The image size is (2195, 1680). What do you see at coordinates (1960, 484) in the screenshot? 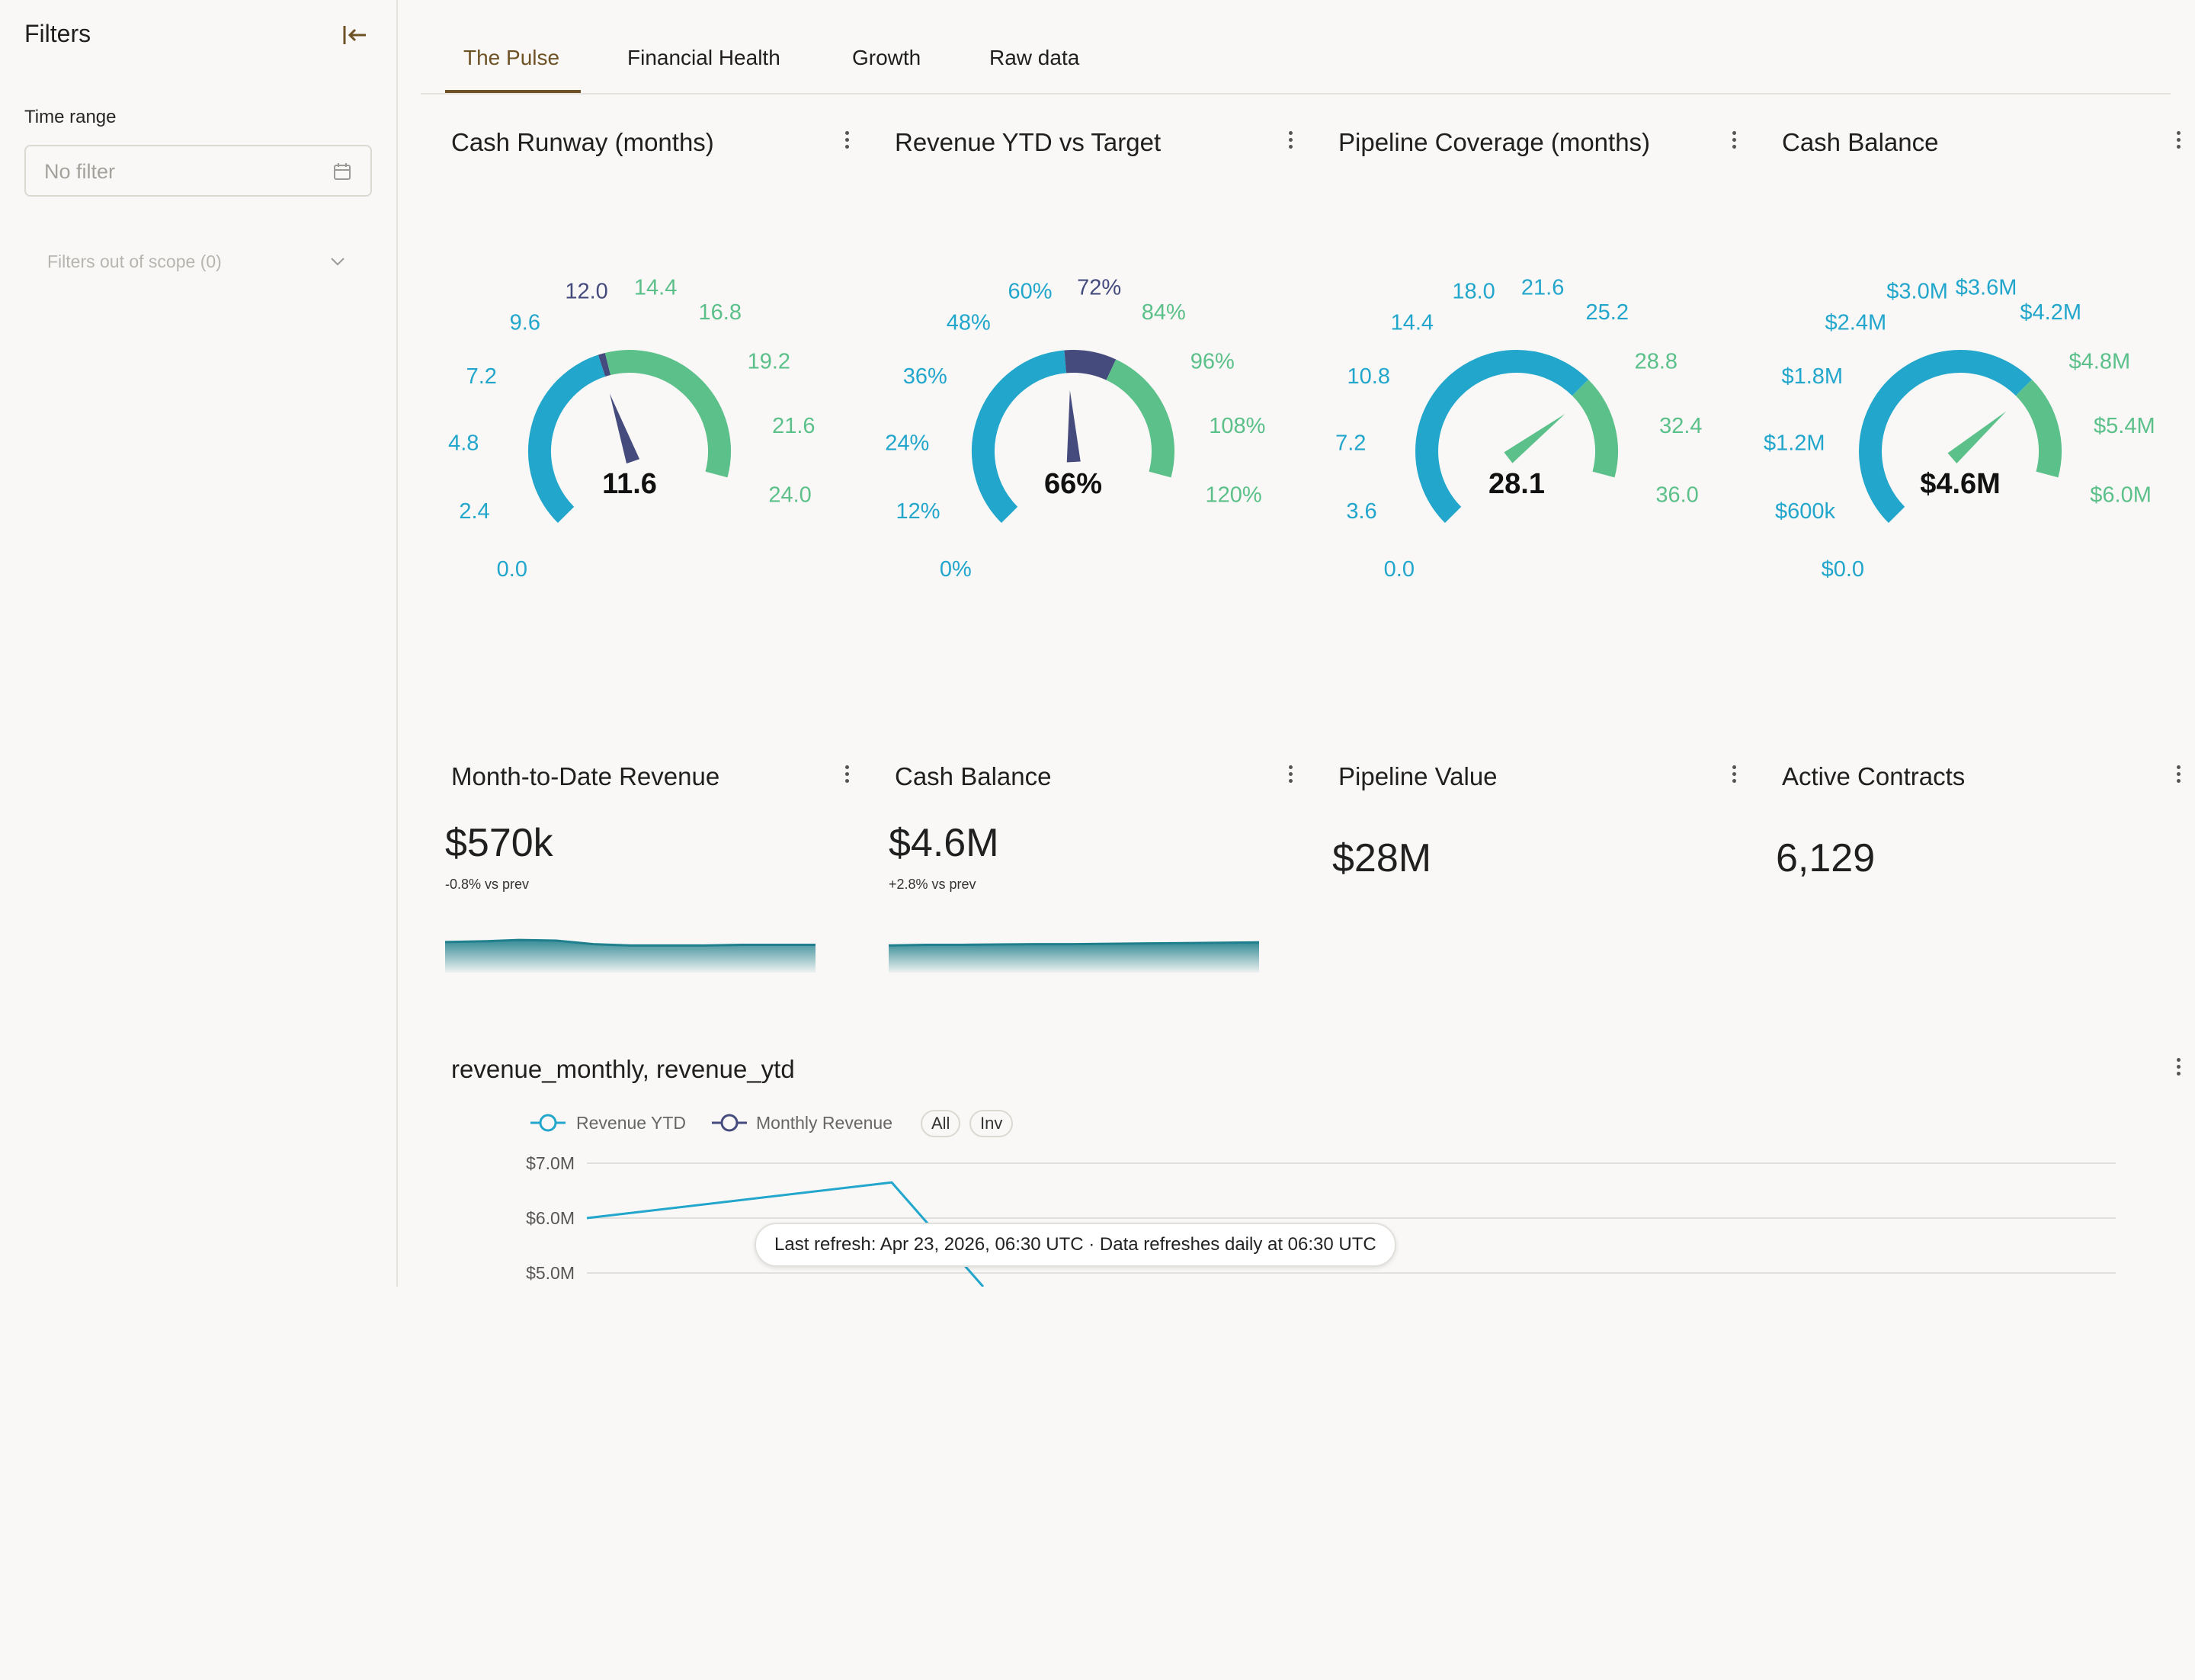
I see `gauge-value: $4.6M` at bounding box center [1960, 484].